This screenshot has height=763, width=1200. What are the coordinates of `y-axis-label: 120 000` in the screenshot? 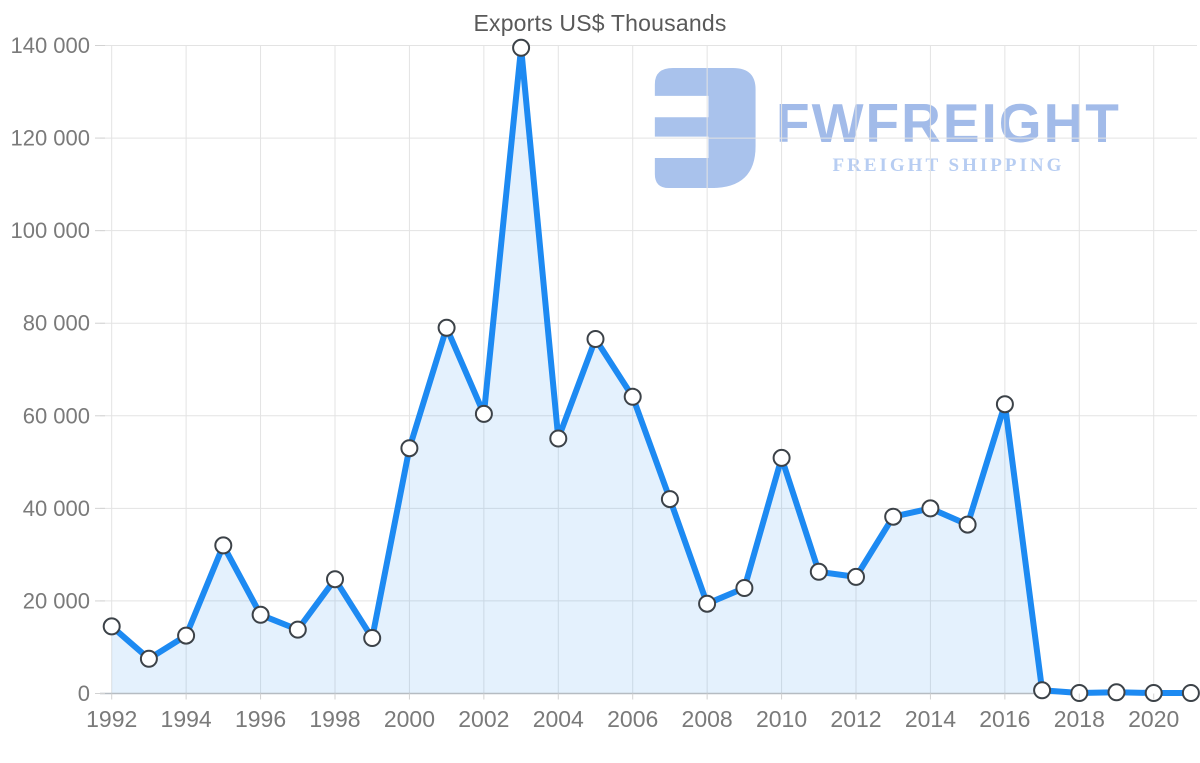 It's located at (50, 138).